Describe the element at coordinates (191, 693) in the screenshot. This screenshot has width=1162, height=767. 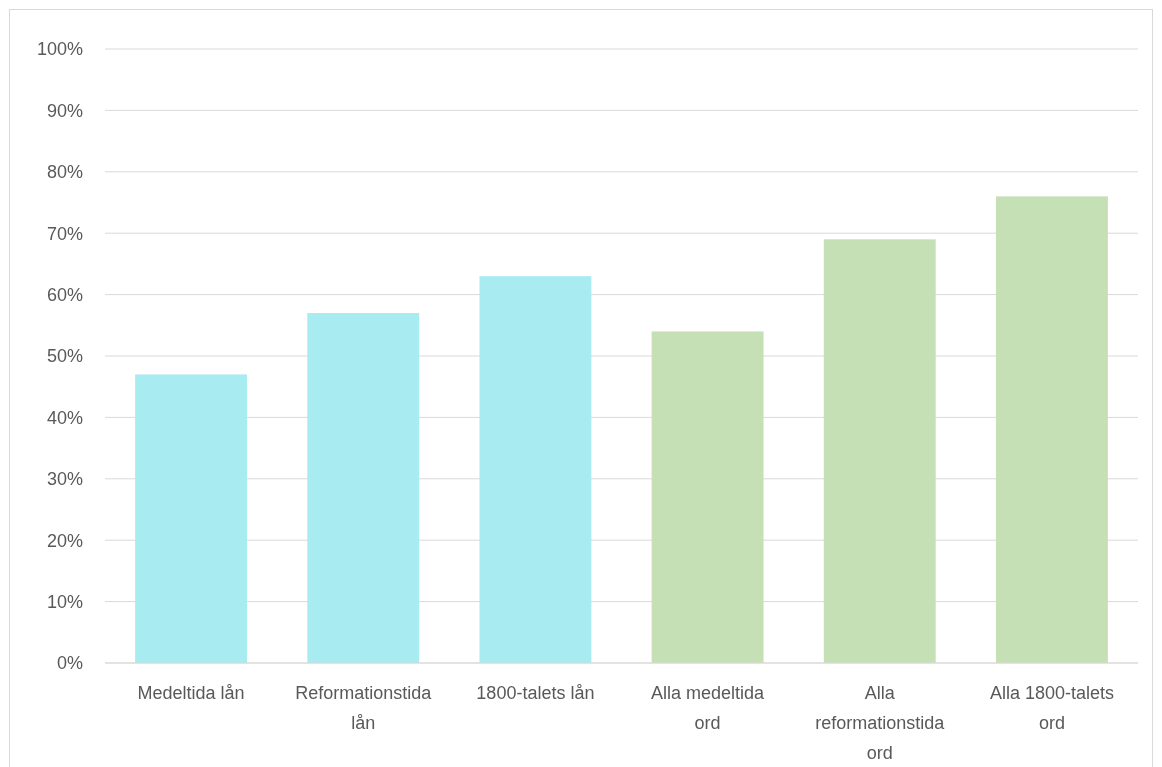
I see `x-tick-label: Medeltida lån` at that location.